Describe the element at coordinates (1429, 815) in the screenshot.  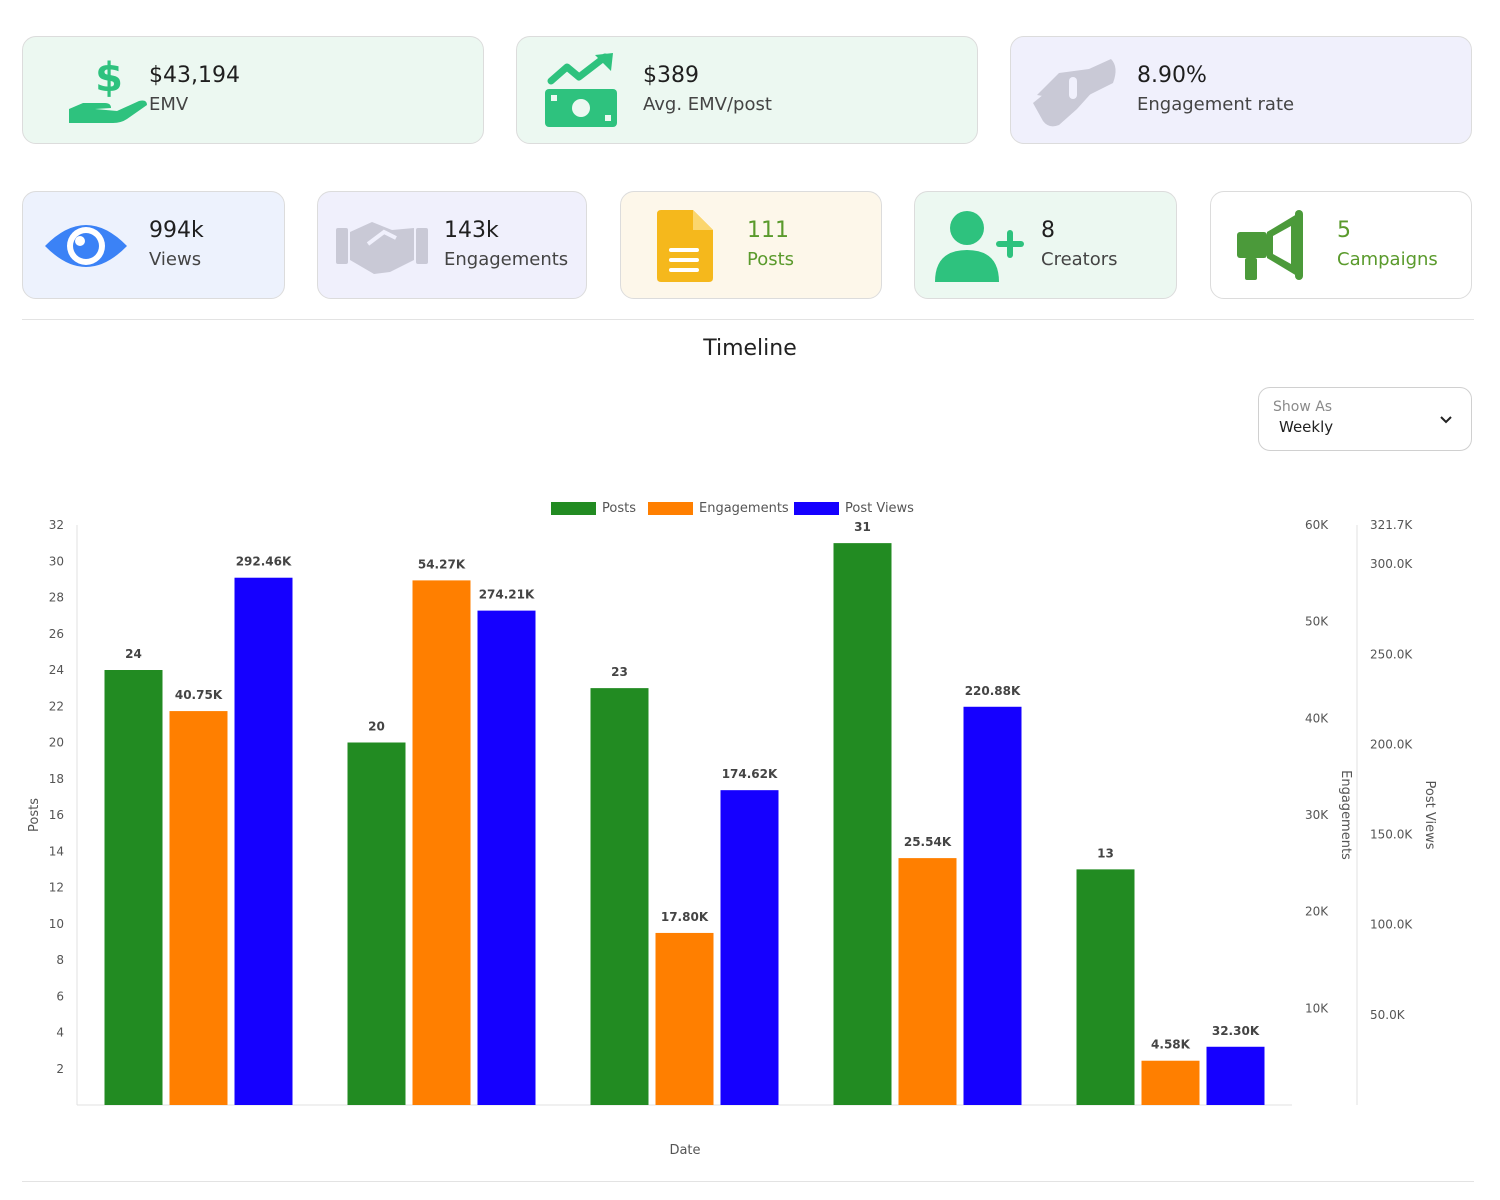
I see `axis-title: Post Views` at that location.